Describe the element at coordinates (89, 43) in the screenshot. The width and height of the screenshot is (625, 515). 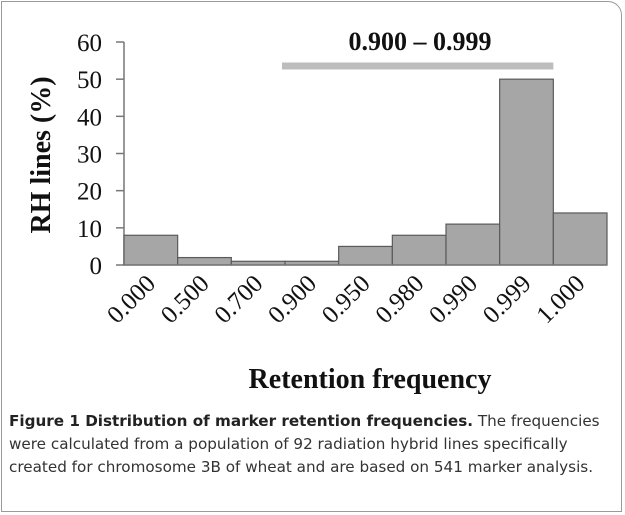
I see `y-tick-label: 60` at that location.